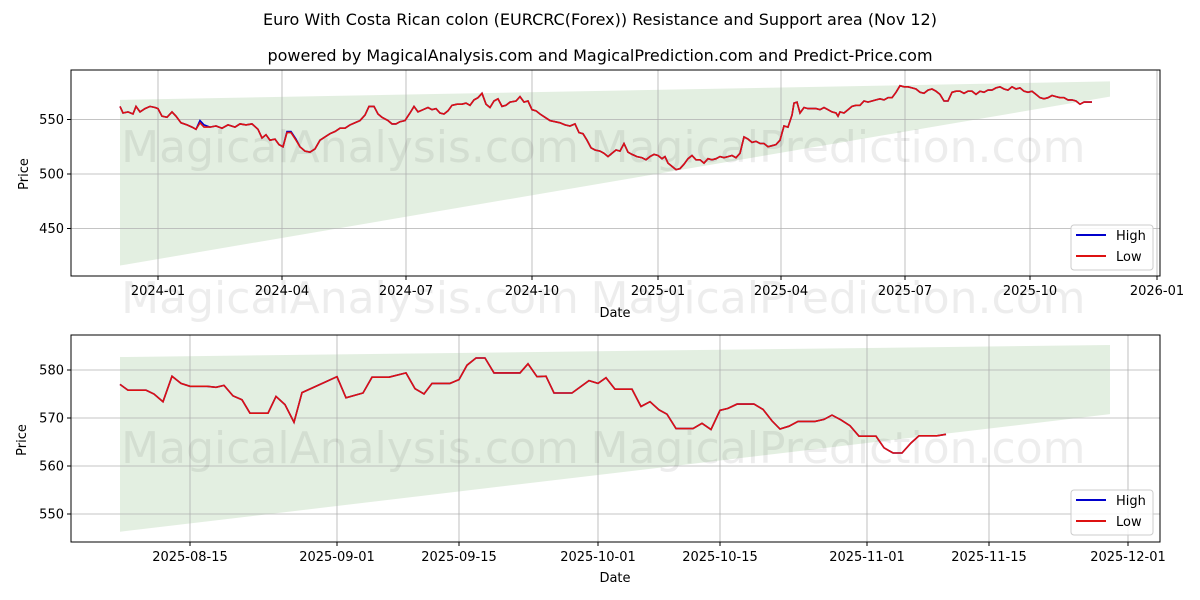  I want to click on x-tick-label: 2025-12-01, so click(1128, 557).